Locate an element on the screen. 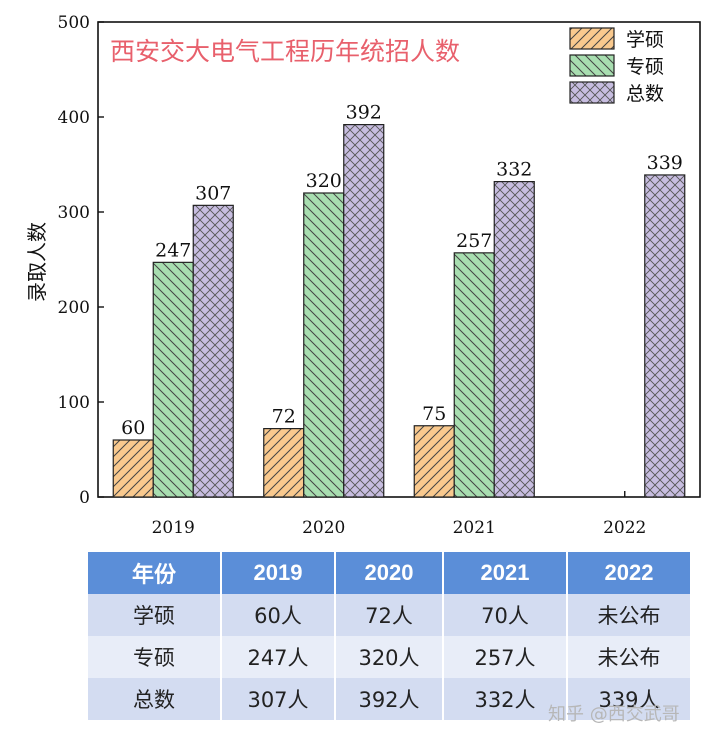  y-tick-label: 400 is located at coordinates (74, 118).